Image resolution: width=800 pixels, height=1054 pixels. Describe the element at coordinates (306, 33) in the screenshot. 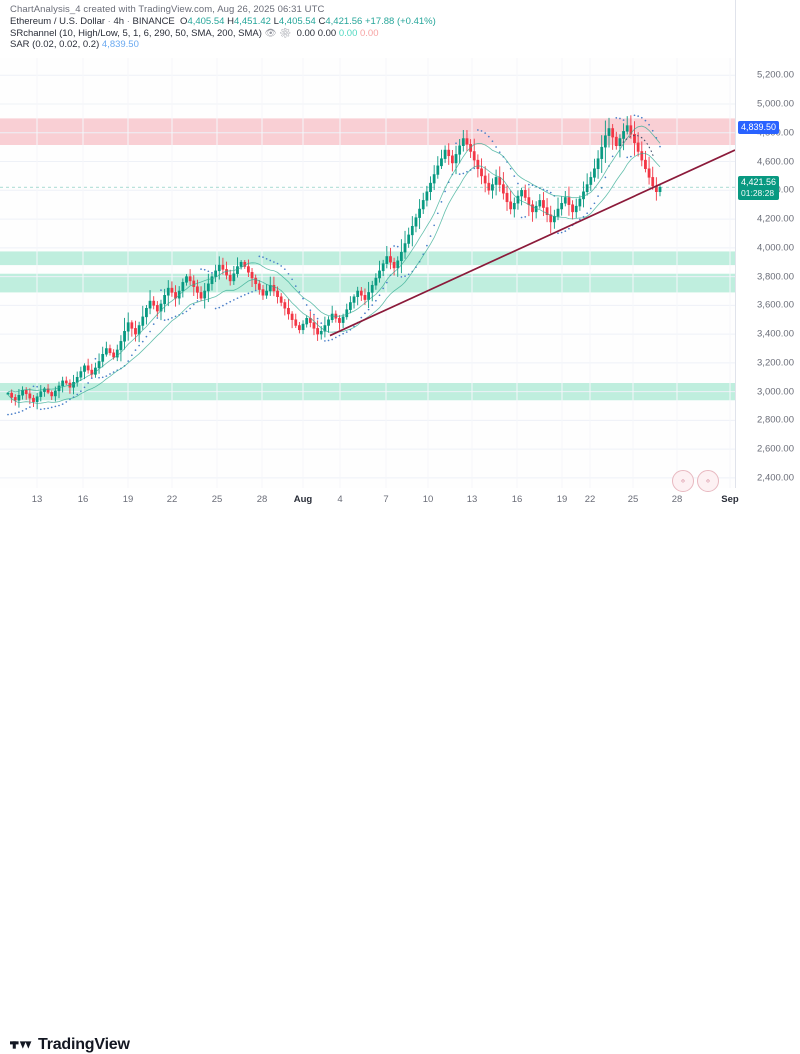

I see `legend-srchannel-v1: 0.00` at that location.